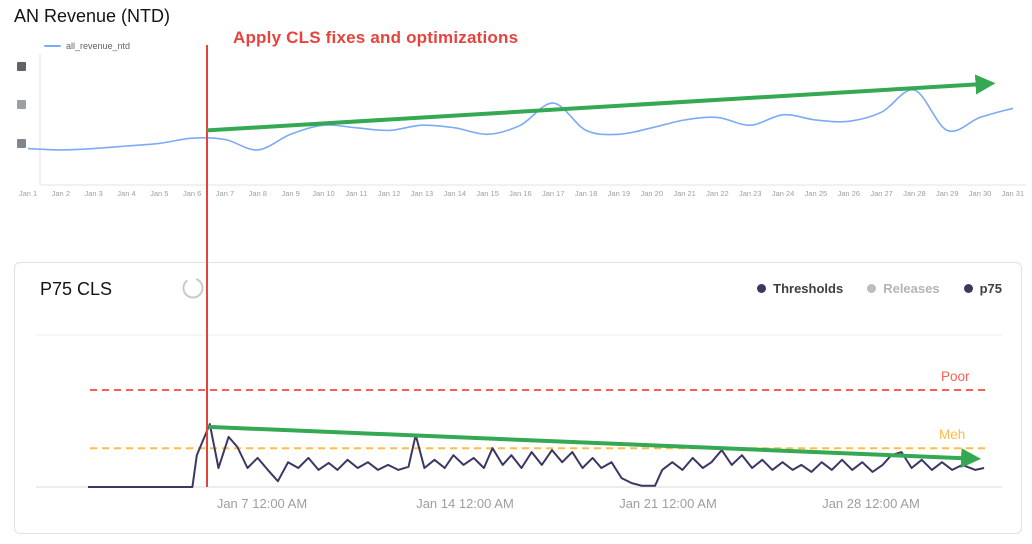 Image resolution: width=1032 pixels, height=544 pixels. I want to click on x-axis-tick-label: Jan 11, so click(356, 193).